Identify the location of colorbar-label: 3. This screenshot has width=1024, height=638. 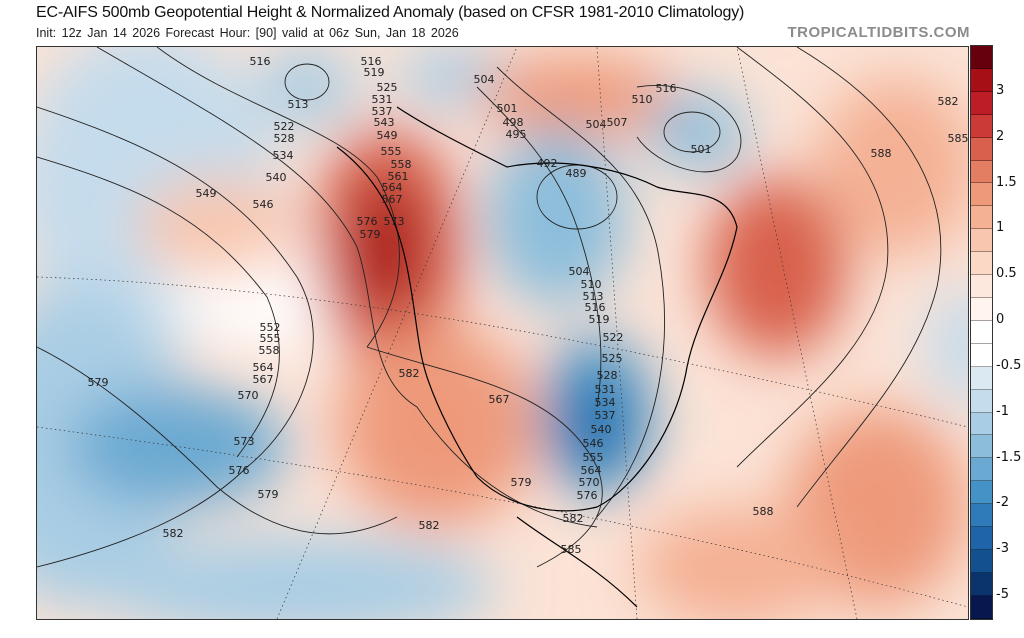
(1000, 90).